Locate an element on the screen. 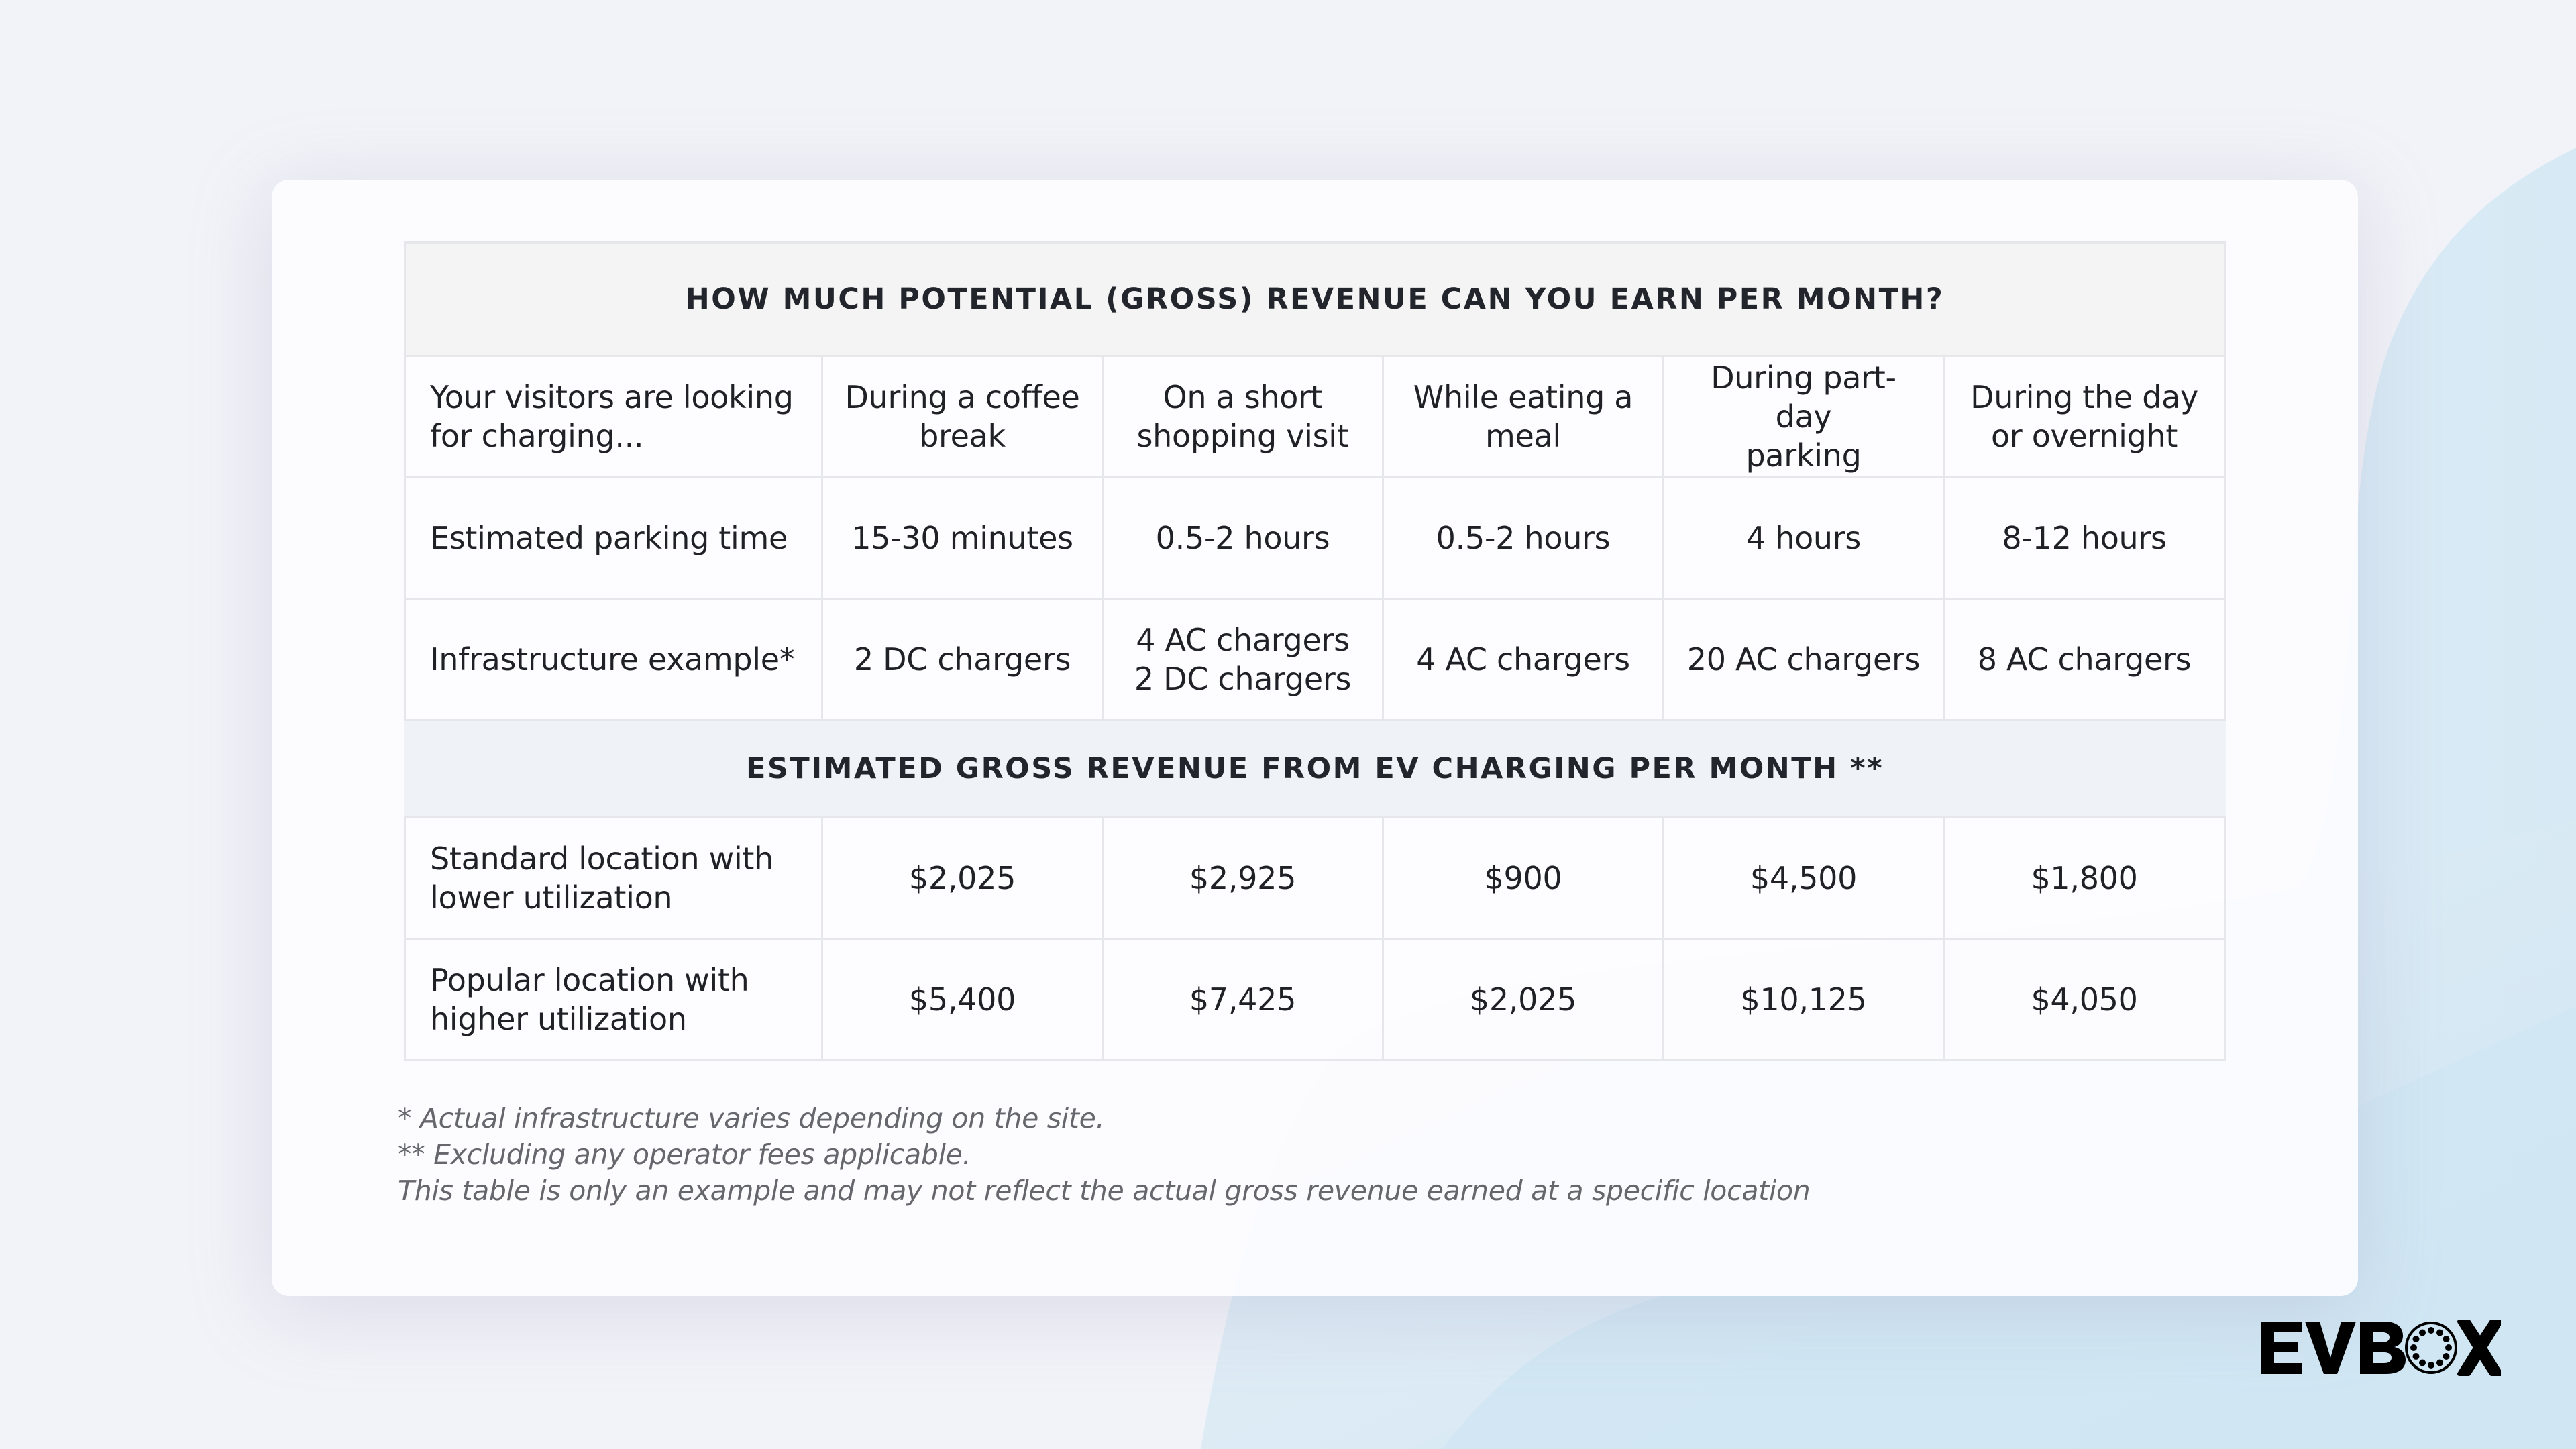  column-header-coffee-break: During a coffee break is located at coordinates (962, 416).